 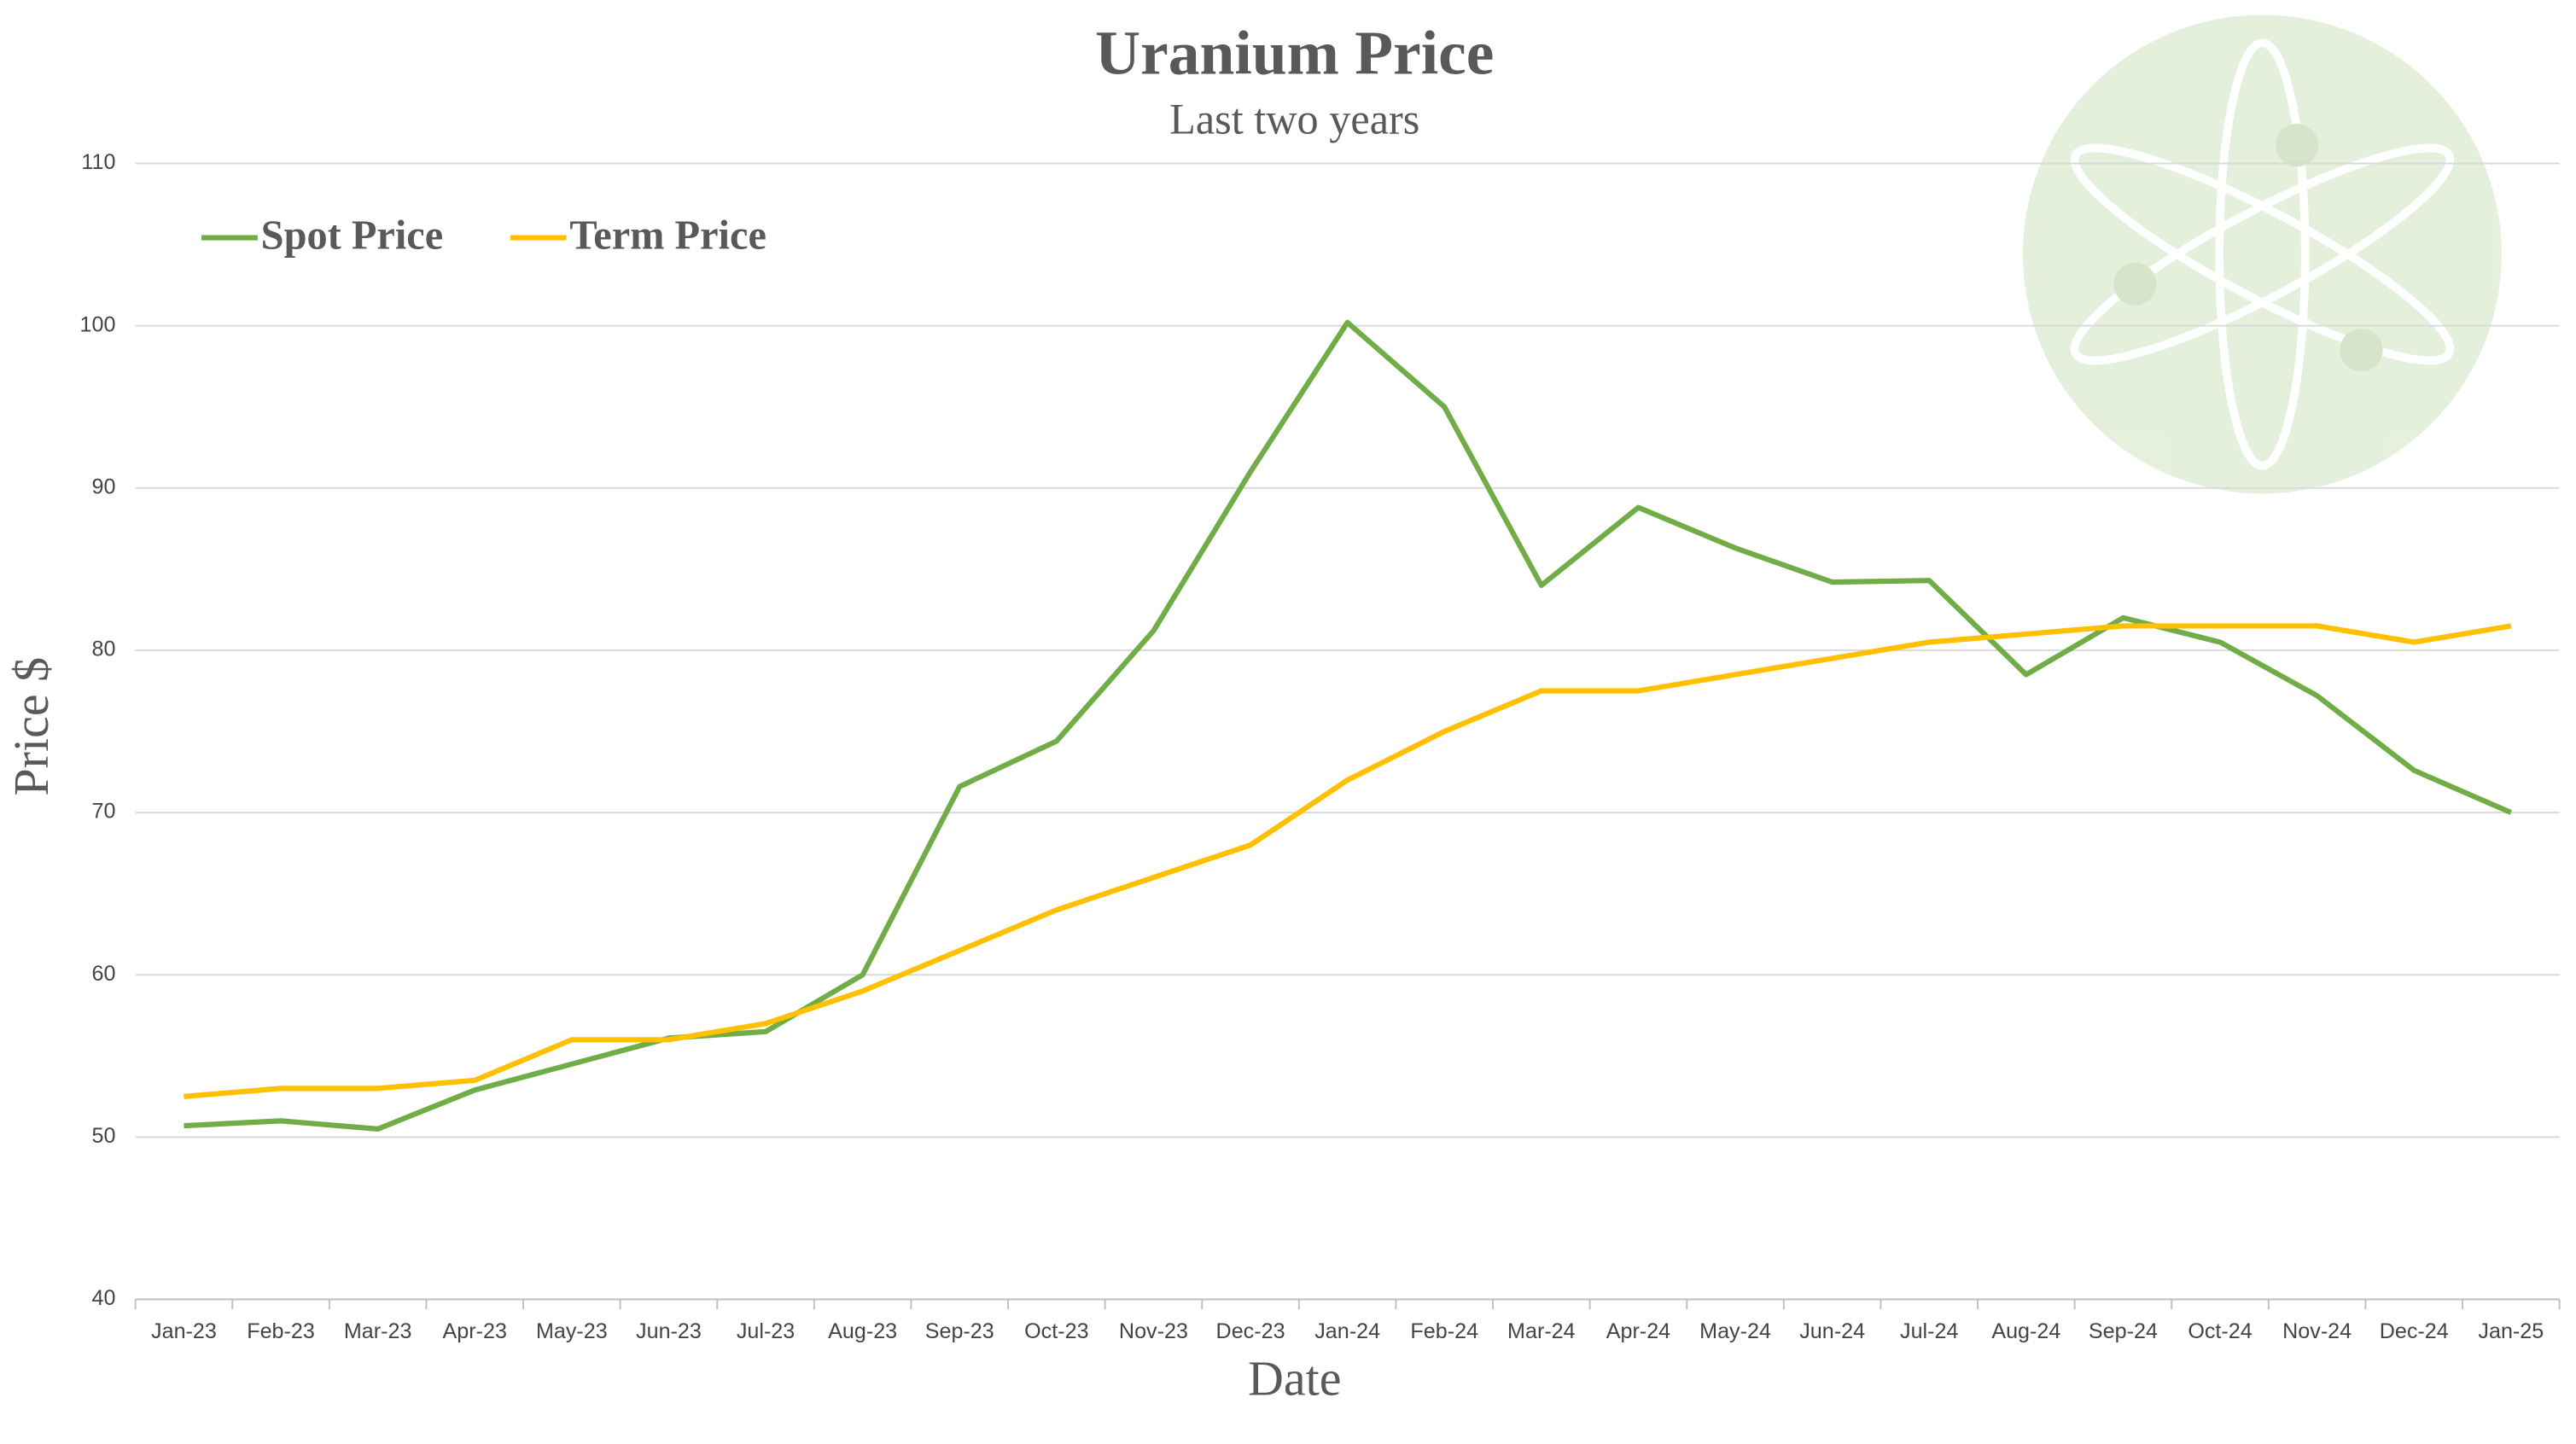 What do you see at coordinates (281, 1331) in the screenshot?
I see `x-tick-label: Feb-23` at bounding box center [281, 1331].